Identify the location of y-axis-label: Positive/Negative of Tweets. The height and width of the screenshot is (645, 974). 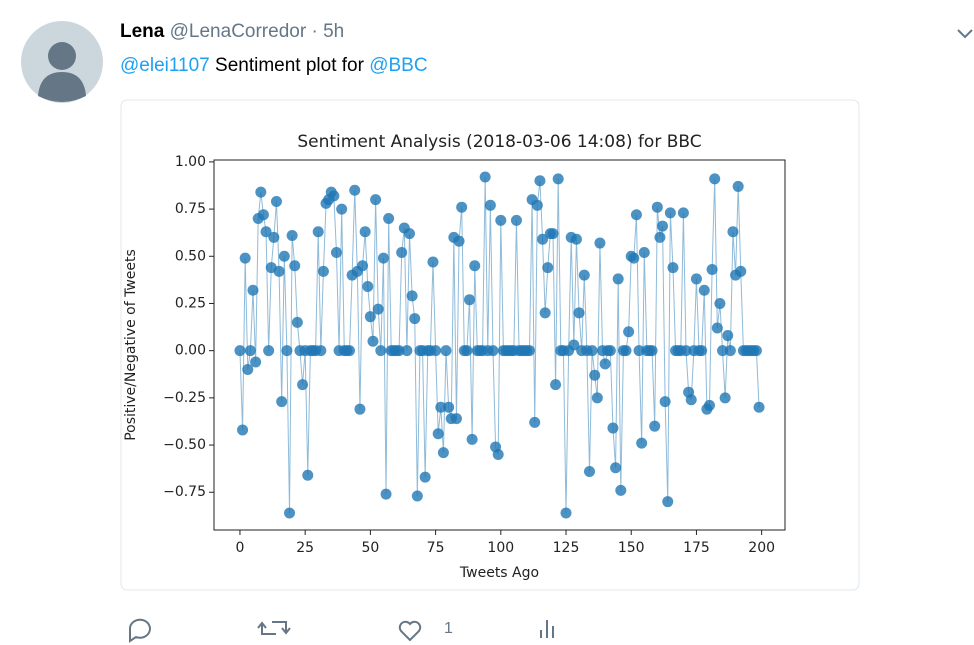
(131, 345).